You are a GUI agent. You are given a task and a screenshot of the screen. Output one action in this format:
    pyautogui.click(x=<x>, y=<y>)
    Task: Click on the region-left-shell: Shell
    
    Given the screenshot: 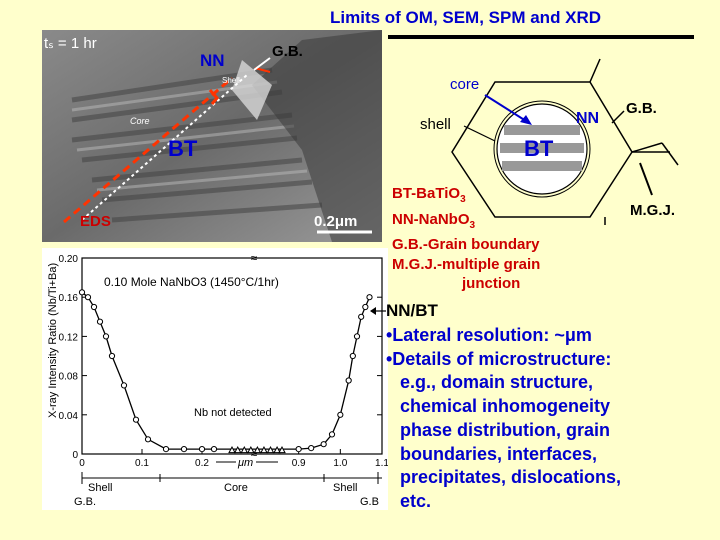 What is the action you would take?
    pyautogui.click(x=100, y=488)
    